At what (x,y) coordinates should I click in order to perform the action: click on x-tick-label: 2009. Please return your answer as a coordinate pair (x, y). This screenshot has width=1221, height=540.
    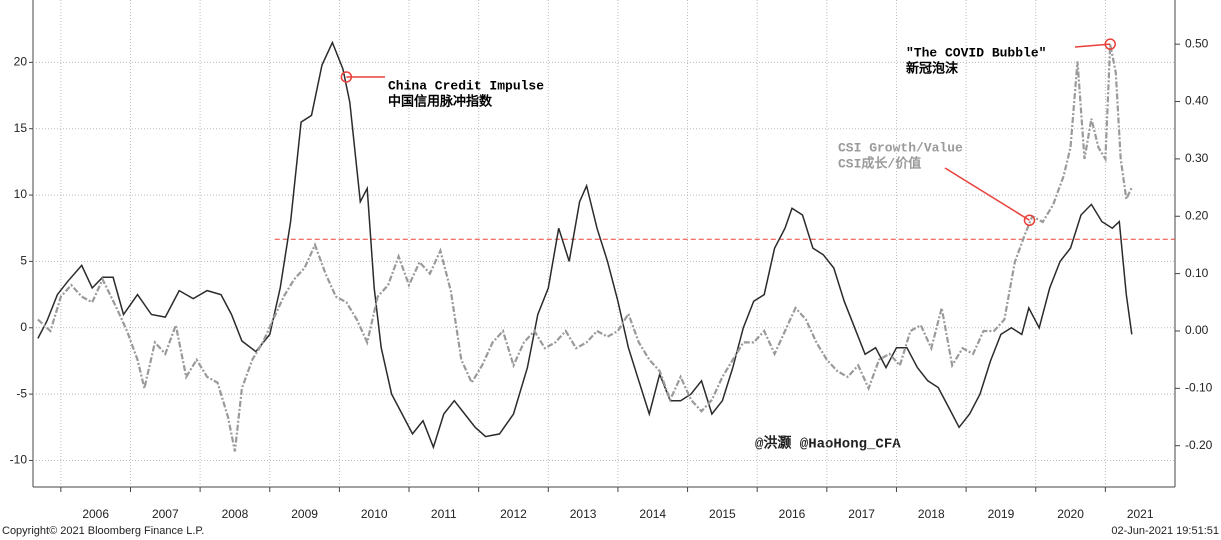
    Looking at the image, I should click on (304, 514).